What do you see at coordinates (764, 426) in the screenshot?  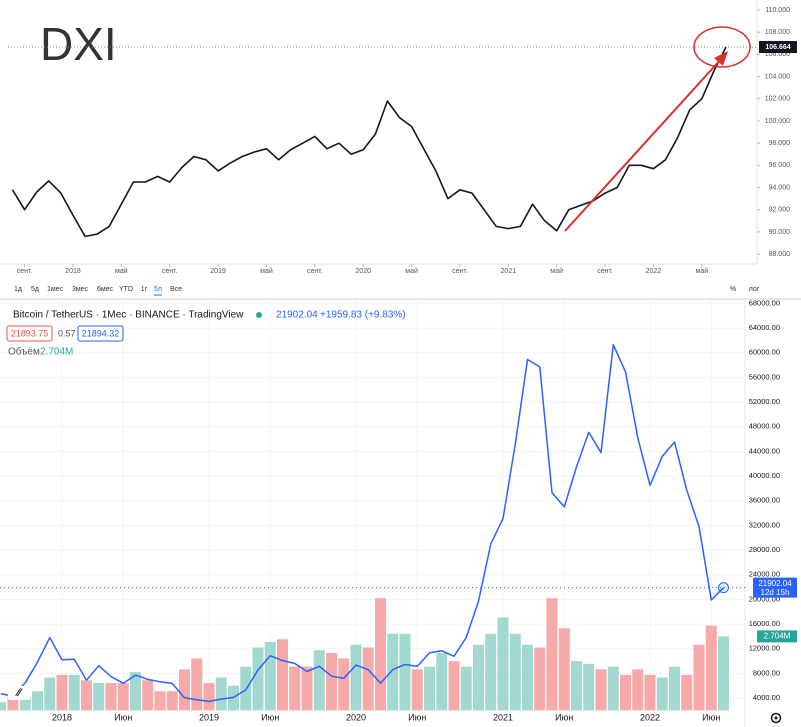 I see `y-tick-label: 48000.00` at bounding box center [764, 426].